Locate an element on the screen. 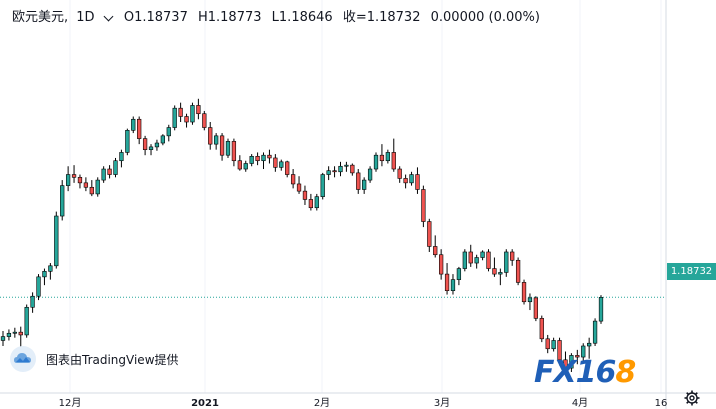 This screenshot has height=409, width=716. fx168-logo: FX168 is located at coordinates (585, 372).